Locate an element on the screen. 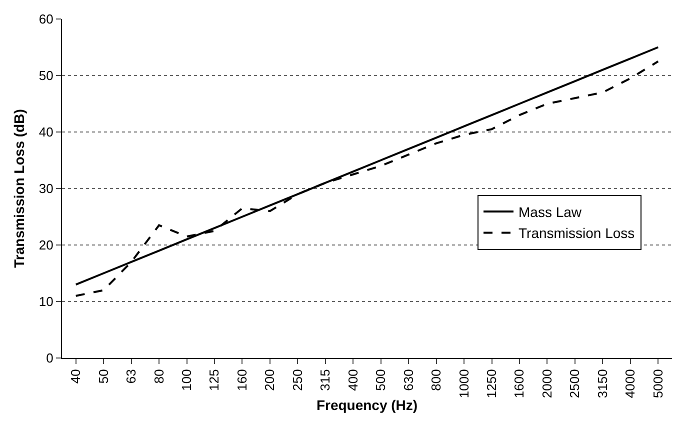  x-tick-label: 400 is located at coordinates (352, 380).